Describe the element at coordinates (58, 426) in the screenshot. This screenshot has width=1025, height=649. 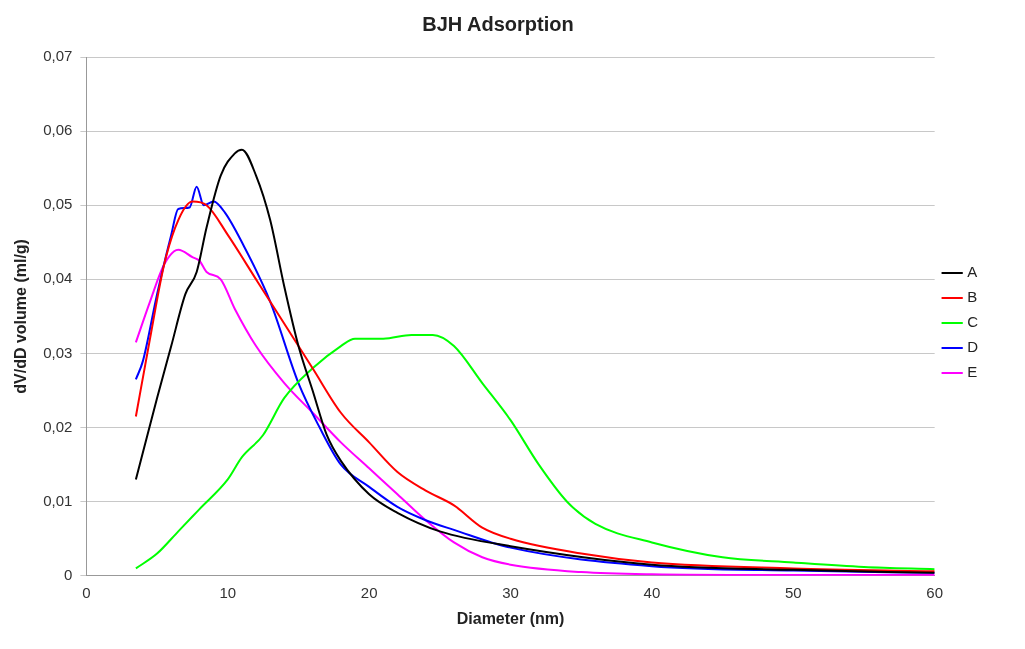
I see `y-tick-label: 0,02` at that location.